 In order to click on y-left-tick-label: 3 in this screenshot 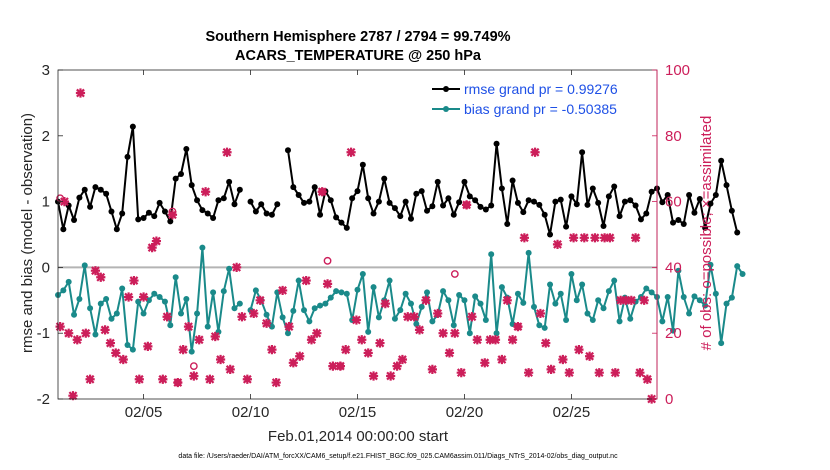, I will do `click(46, 70)`.